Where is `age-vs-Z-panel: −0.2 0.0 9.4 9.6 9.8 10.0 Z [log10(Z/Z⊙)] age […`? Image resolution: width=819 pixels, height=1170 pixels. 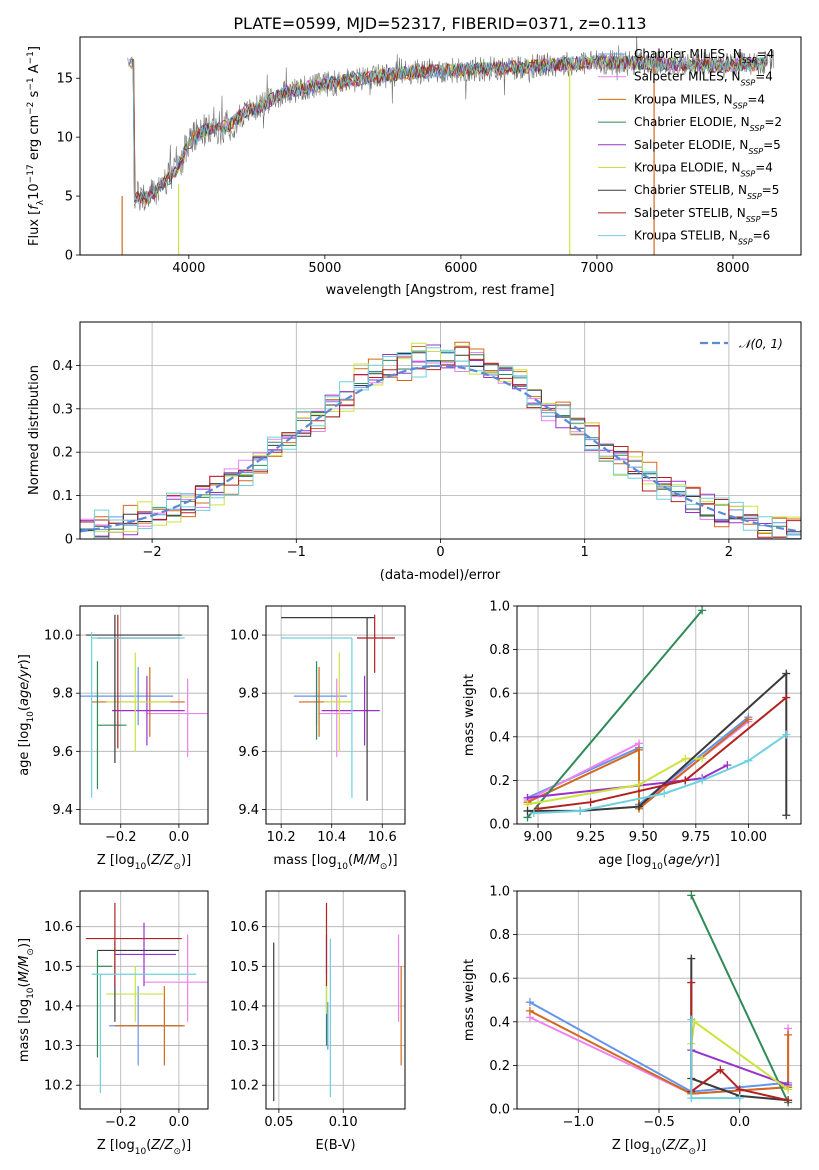
age-vs-Z-panel: −0.2 0.0 9.4 9.6 9.8 10.0 Z [log10(Z/Z⊙)] age [… is located at coordinates (113, 738).